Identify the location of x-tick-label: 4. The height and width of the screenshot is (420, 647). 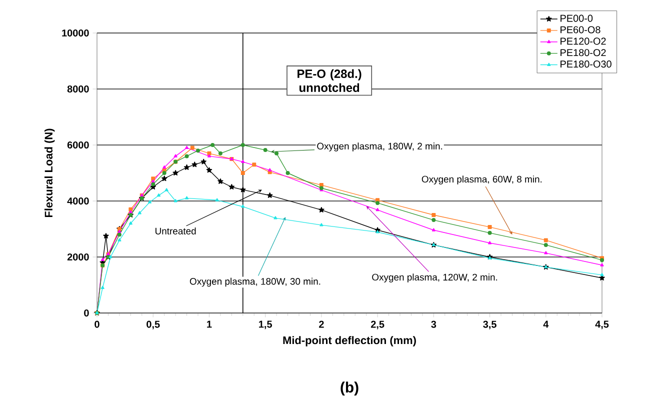
(546, 324).